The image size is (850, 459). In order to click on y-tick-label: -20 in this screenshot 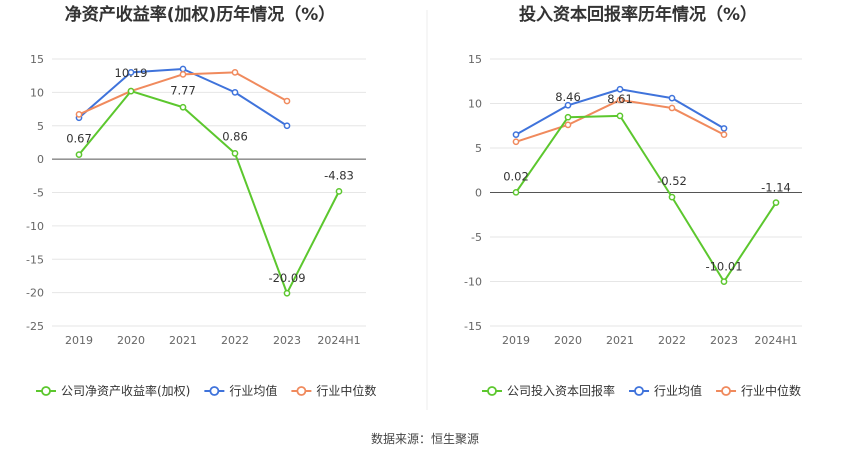, I will do `click(35, 293)`.